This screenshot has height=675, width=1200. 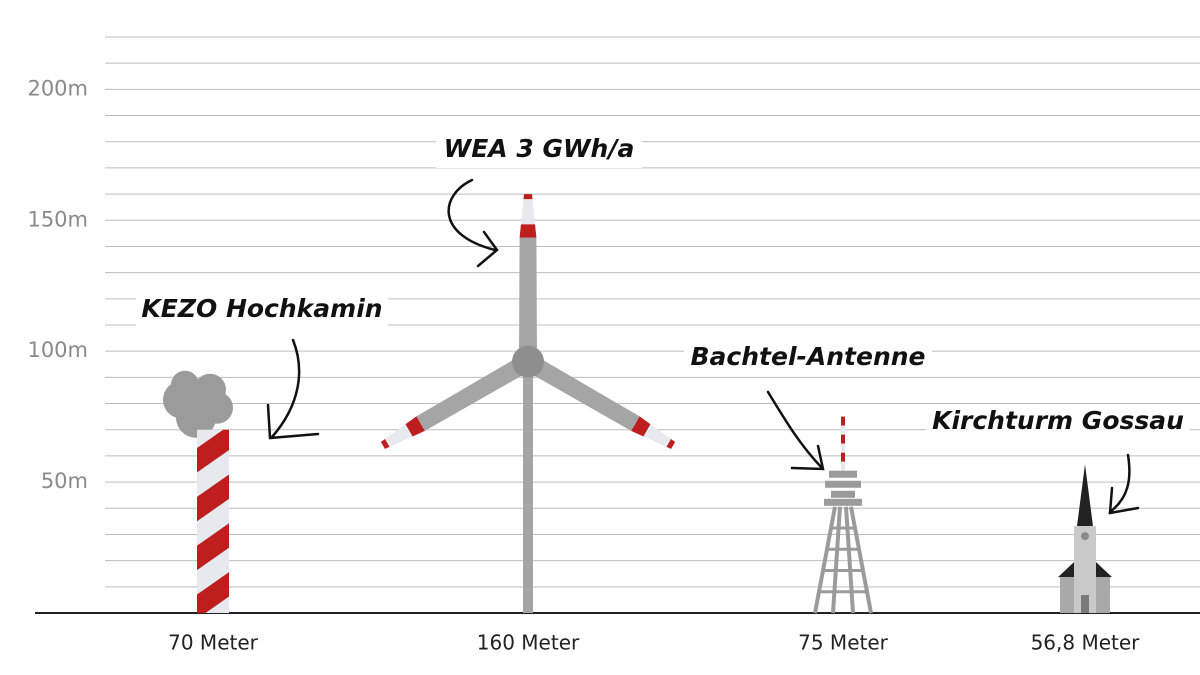 I want to click on annotation: Bachtel-Antenne, so click(x=808, y=356).